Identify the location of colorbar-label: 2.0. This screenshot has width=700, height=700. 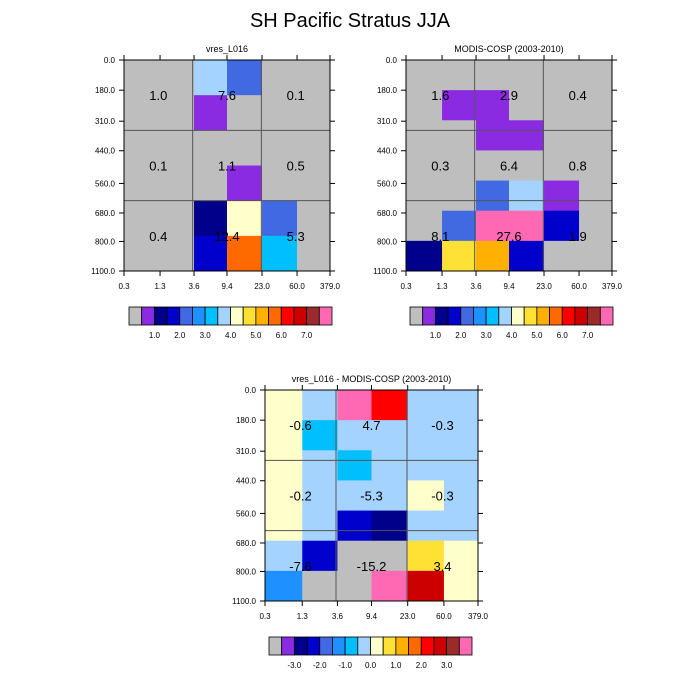
(422, 665).